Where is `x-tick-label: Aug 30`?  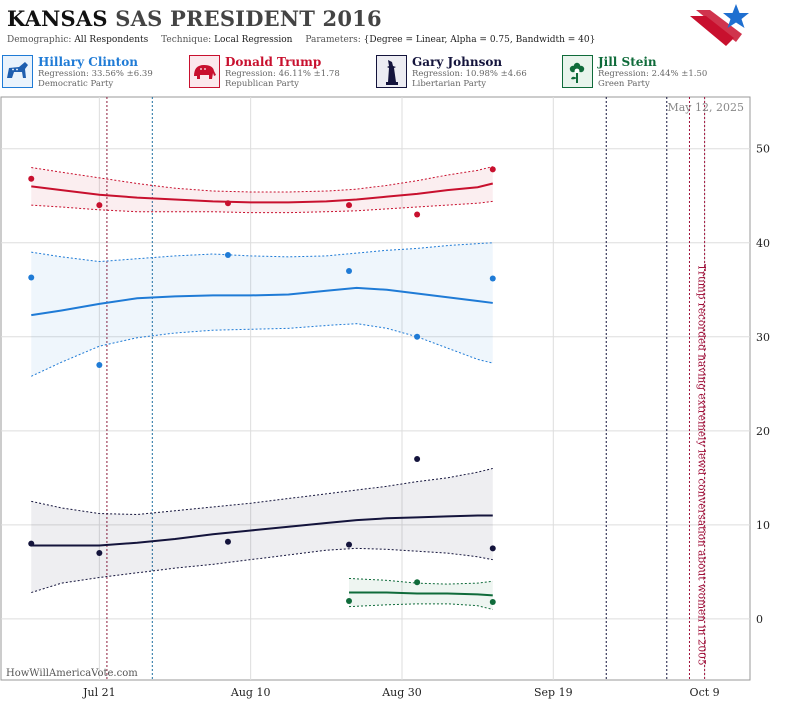
x-tick-label: Aug 30 is located at coordinates (401, 692).